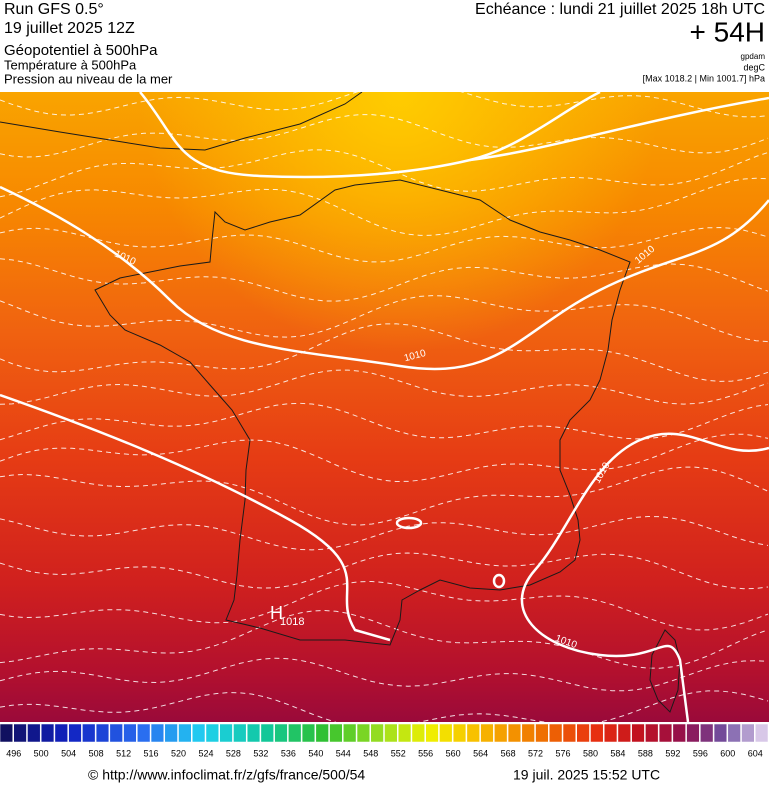 Image resolution: width=769 pixels, height=786 pixels. What do you see at coordinates (260, 753) in the screenshot?
I see `colorbar-label: 532` at bounding box center [260, 753].